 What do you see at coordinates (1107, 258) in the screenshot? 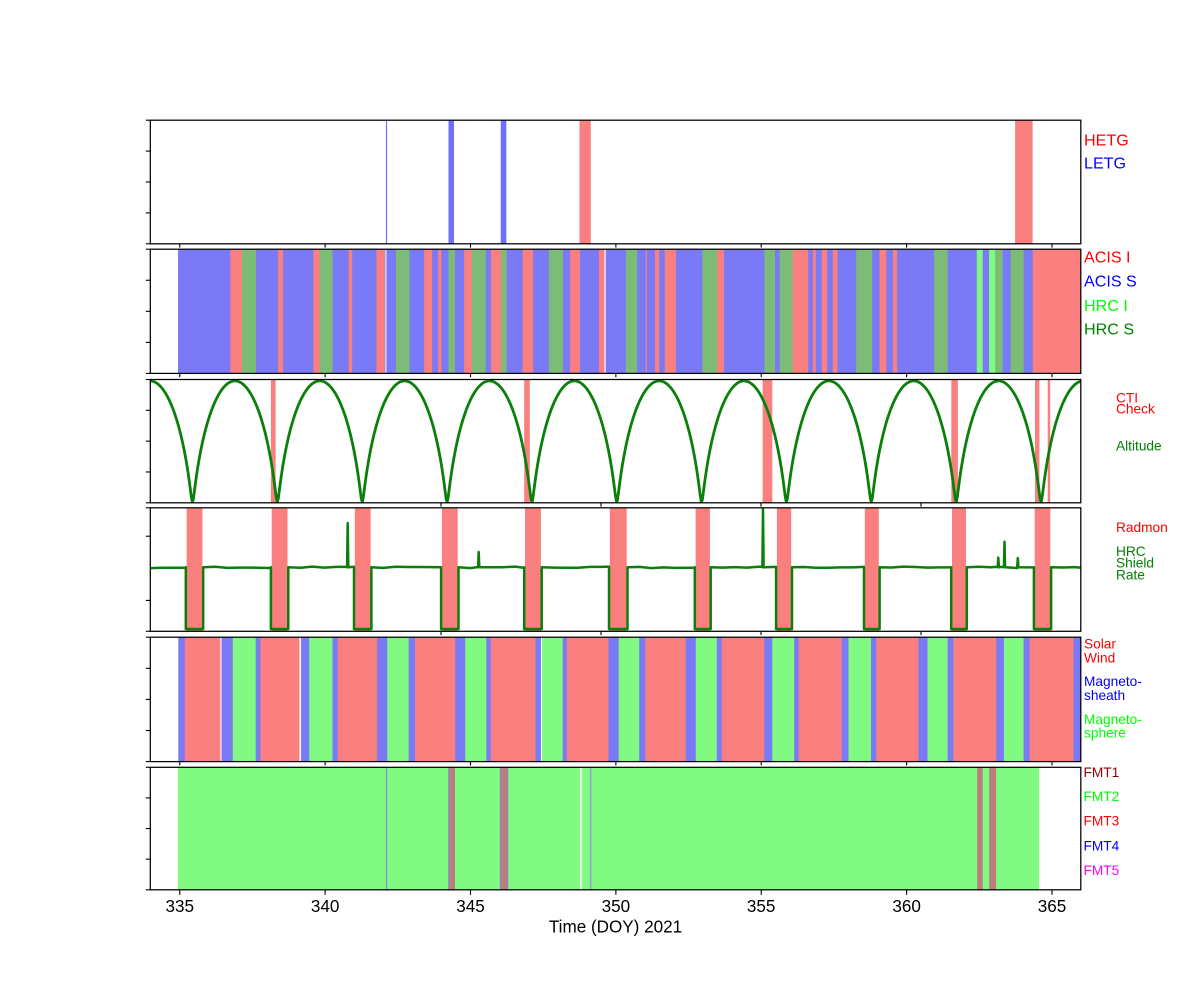
I see `svg-text: ACIS I` at bounding box center [1107, 258].